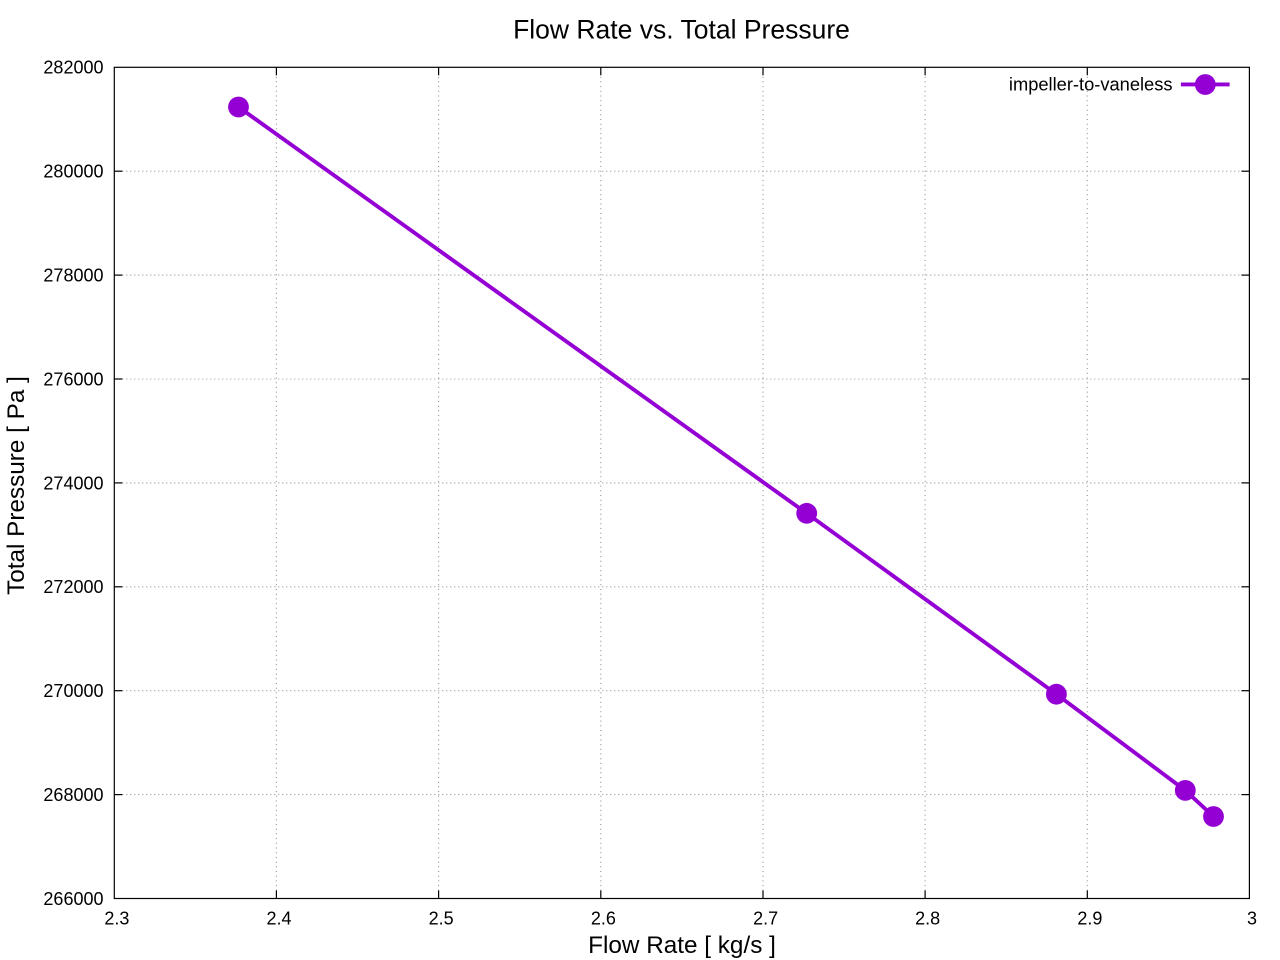  Describe the element at coordinates (1089, 919) in the screenshot. I see `svg-text: 2.9` at that location.